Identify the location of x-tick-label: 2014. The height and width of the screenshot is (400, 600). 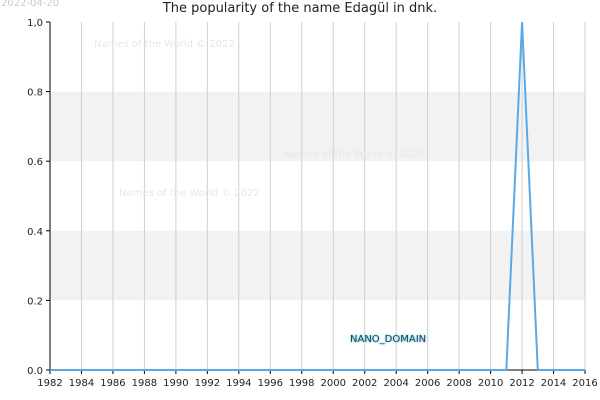
(553, 383).